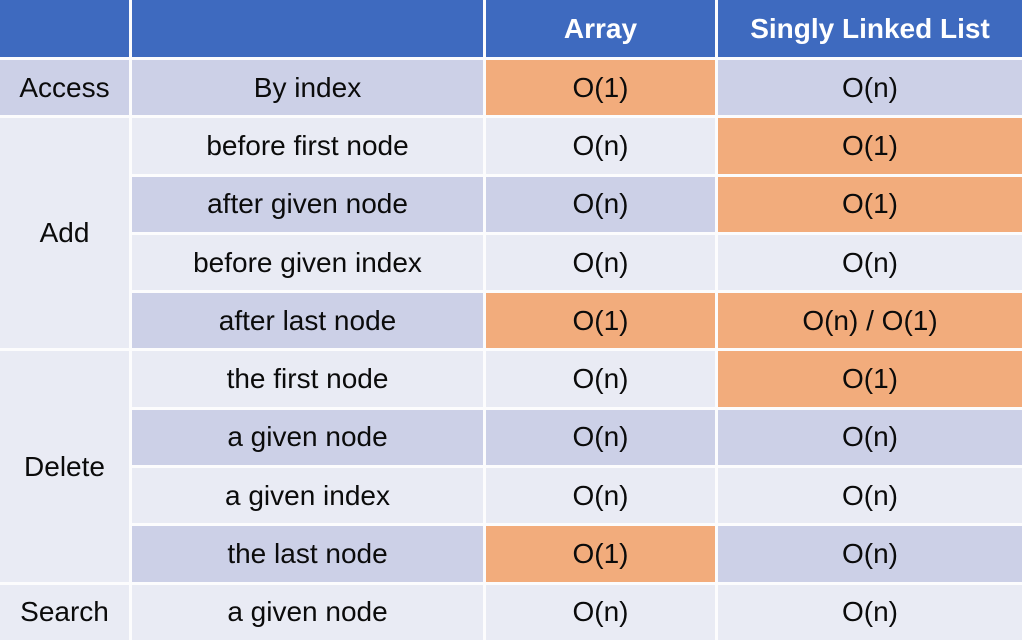  What do you see at coordinates (307, 28) in the screenshot?
I see `header-cell-operation` at bounding box center [307, 28].